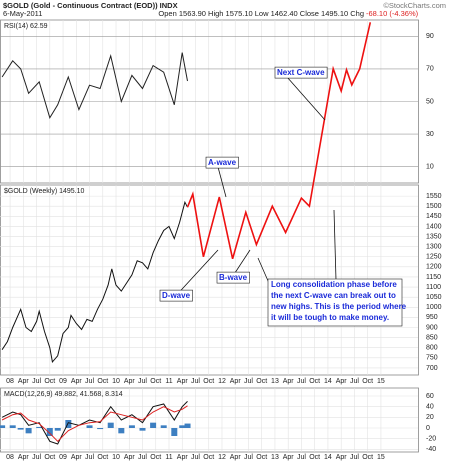  What do you see at coordinates (432, 337) in the screenshot?
I see `y-tick-label: 850` at bounding box center [432, 337].